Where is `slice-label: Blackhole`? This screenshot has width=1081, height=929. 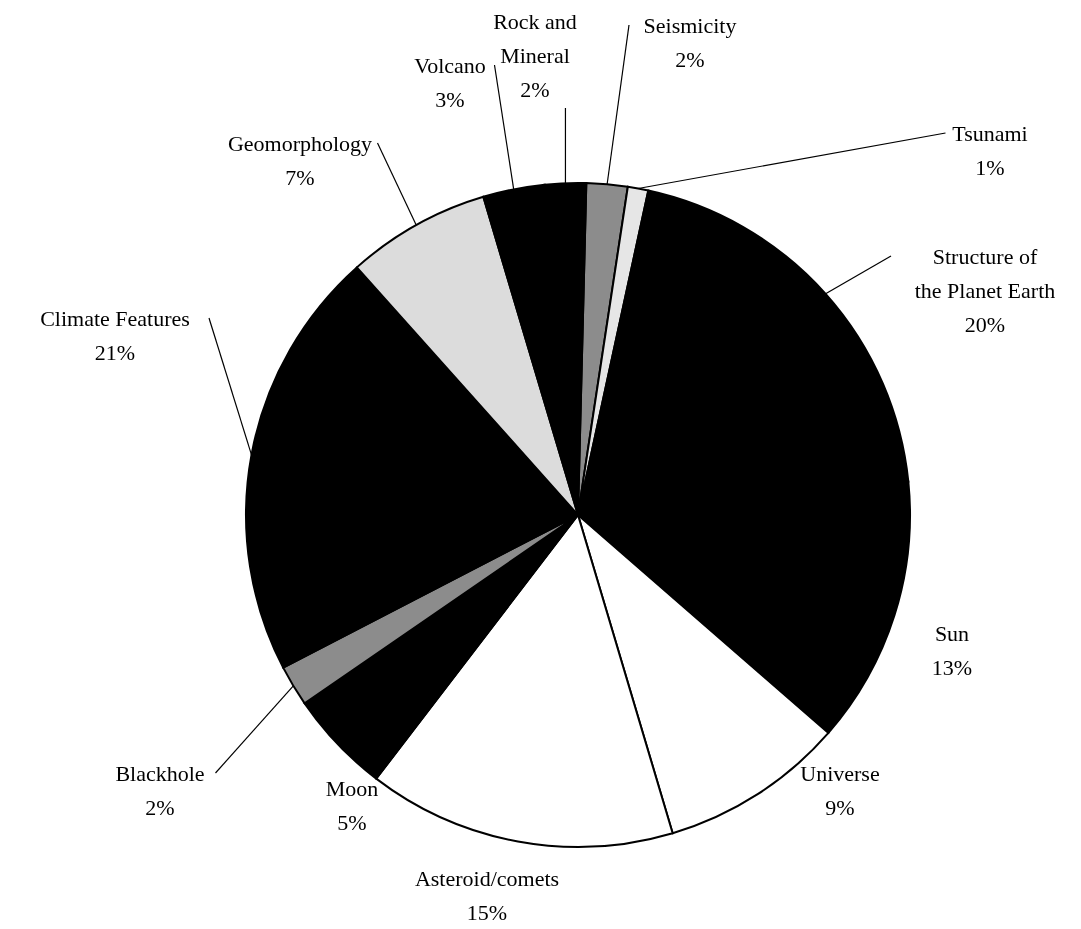 slice-label: Blackhole is located at coordinates (160, 773).